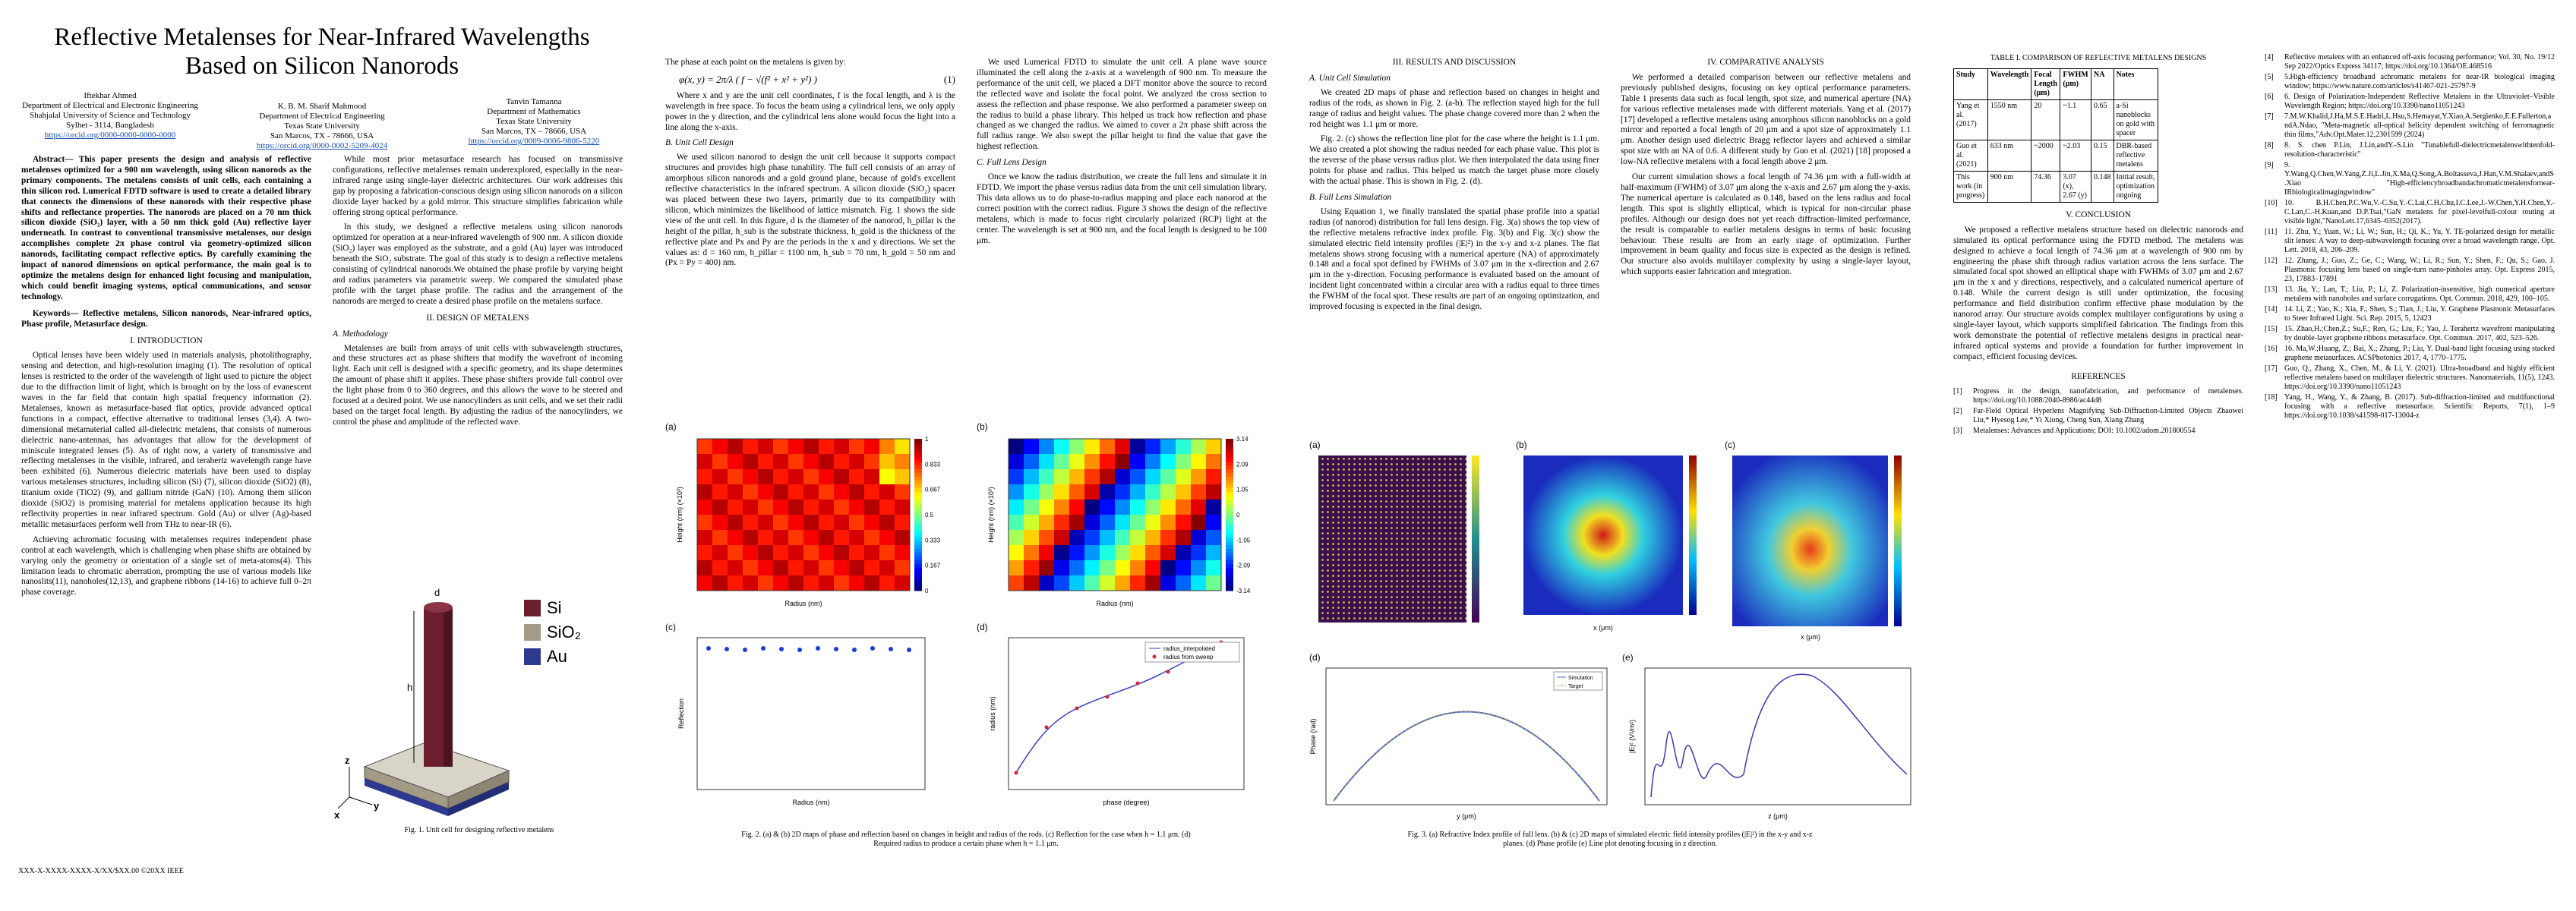 The image size is (2576, 911). What do you see at coordinates (110, 135) in the screenshot?
I see `orcid-link: https://orcid.org/0000-0000-0000-0000` at bounding box center [110, 135].